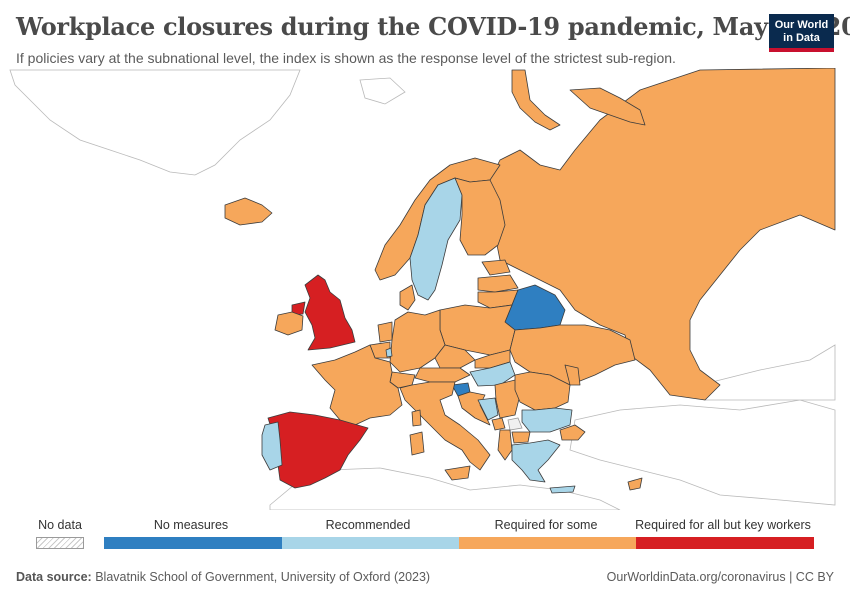 This screenshot has height=600, width=850. What do you see at coordinates (521, 437) in the screenshot?
I see `country-north-macedonia` at bounding box center [521, 437].